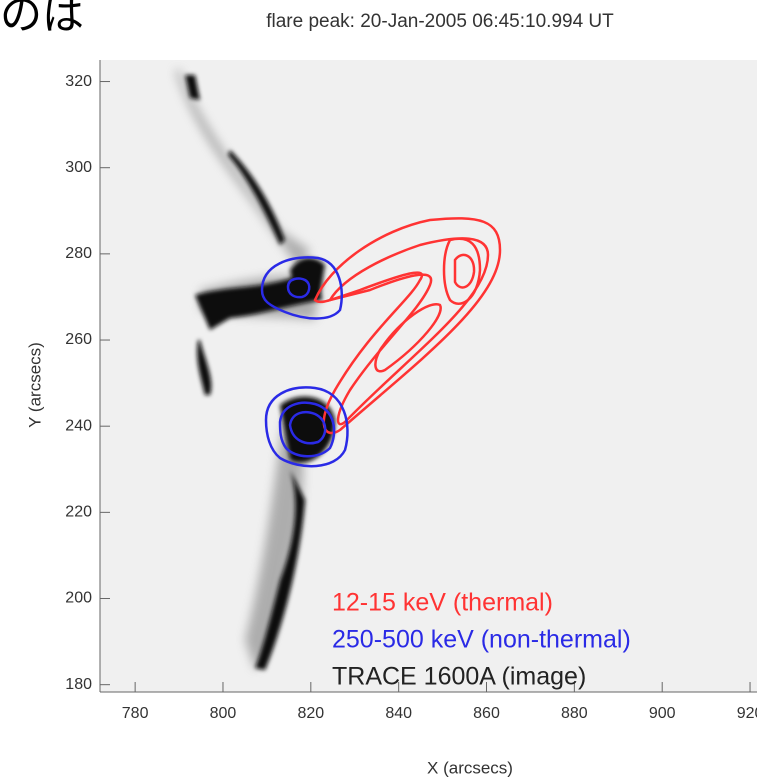  I want to click on y-axis-label: Y (arcsecs), so click(34, 385).